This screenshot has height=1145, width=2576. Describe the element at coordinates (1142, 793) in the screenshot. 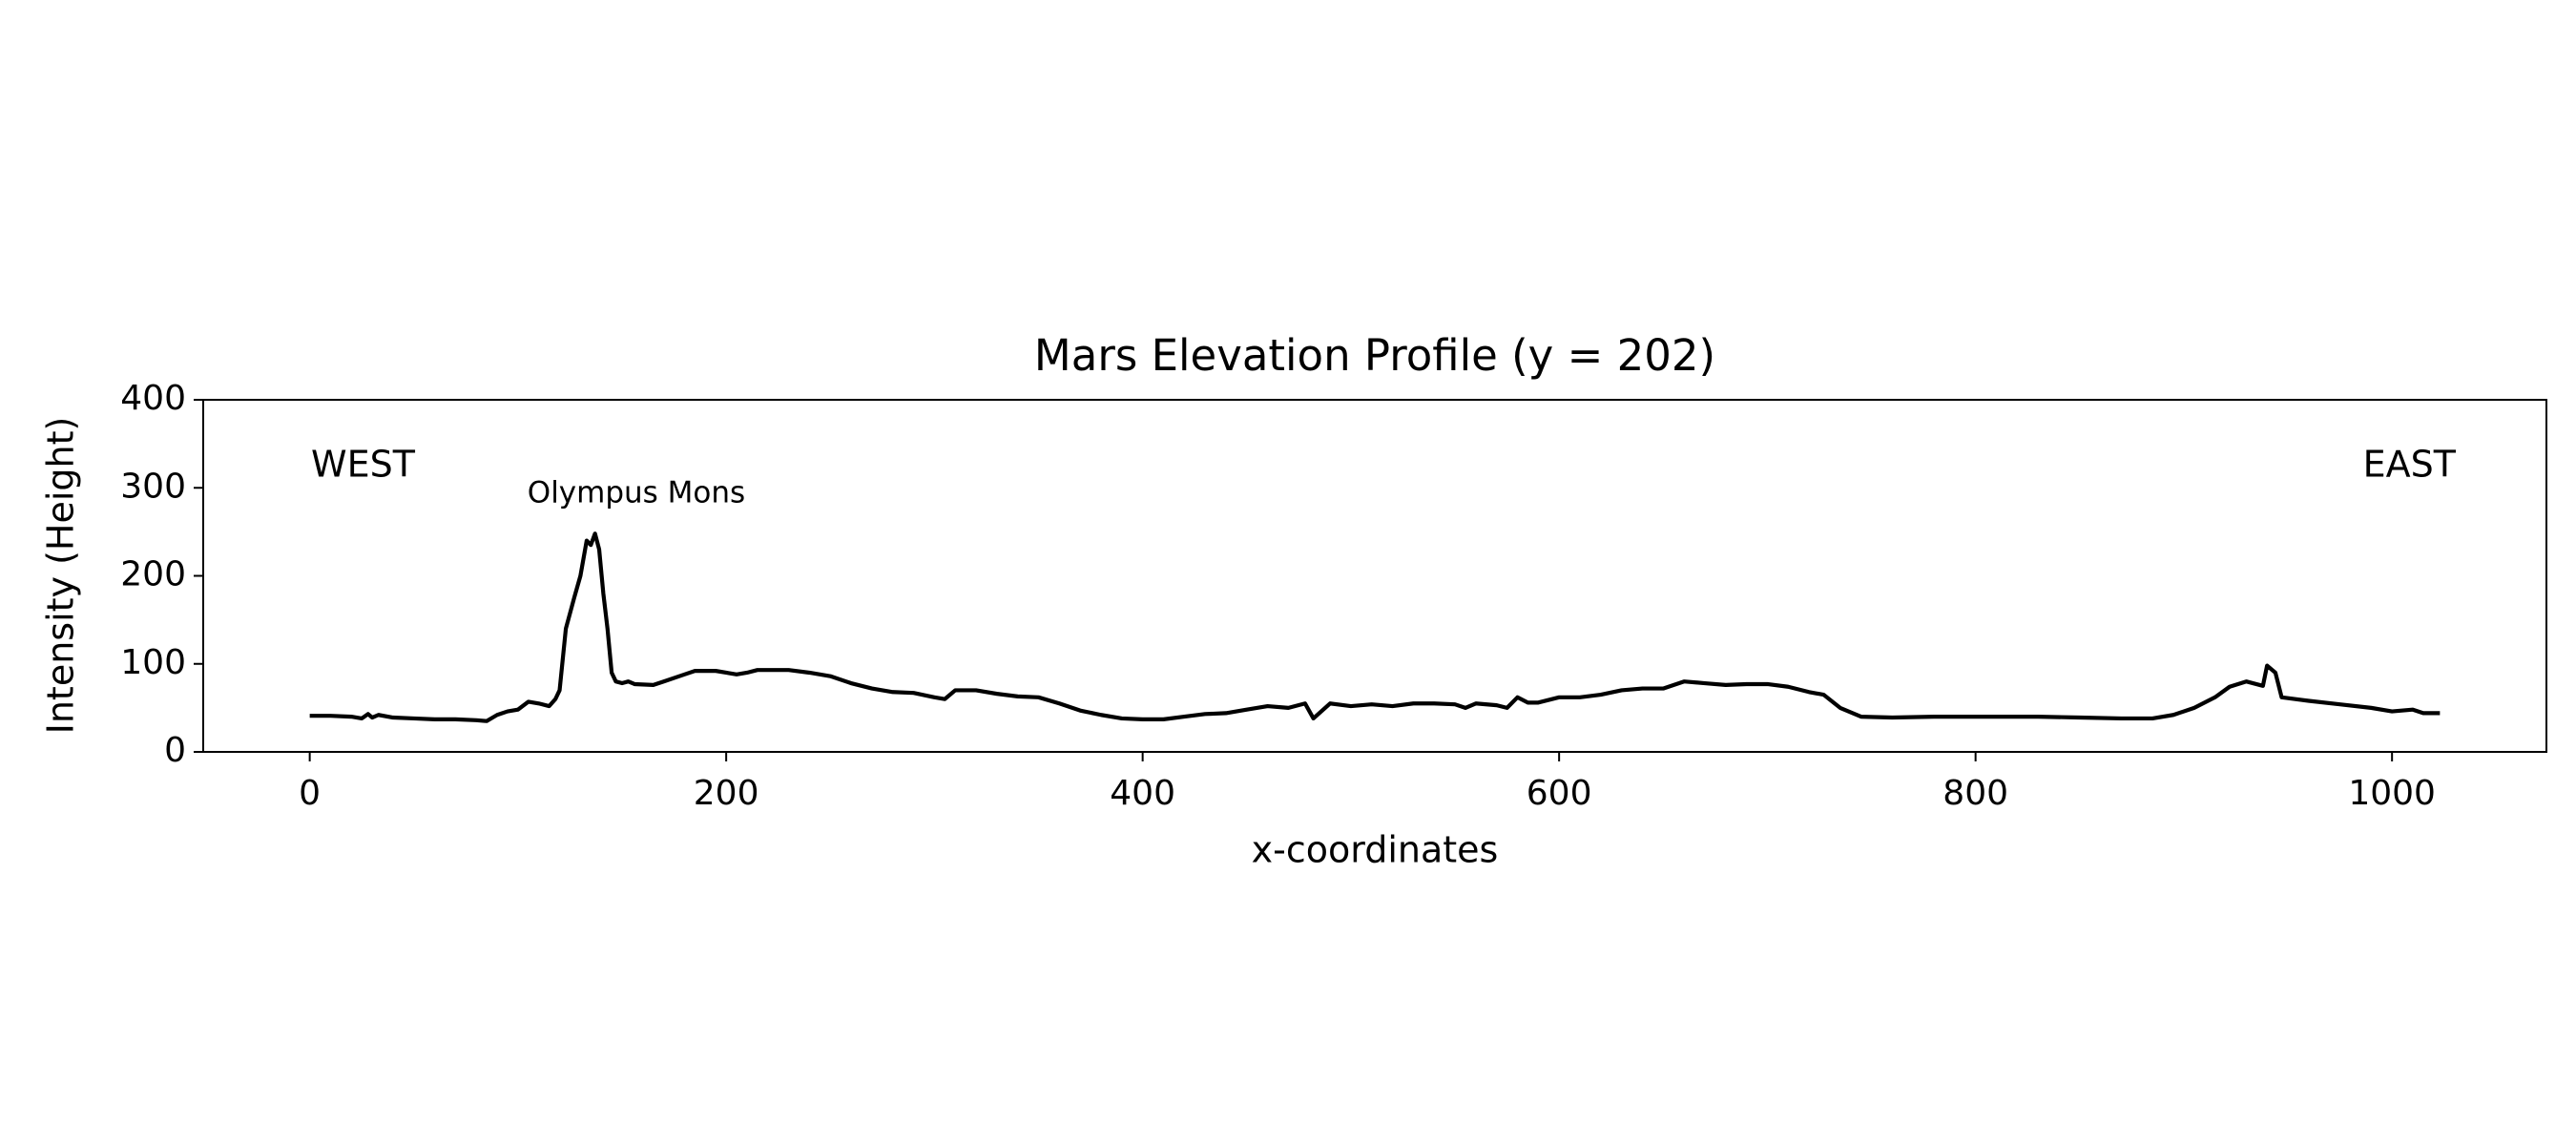

I see `x-tick-label: 400` at that location.